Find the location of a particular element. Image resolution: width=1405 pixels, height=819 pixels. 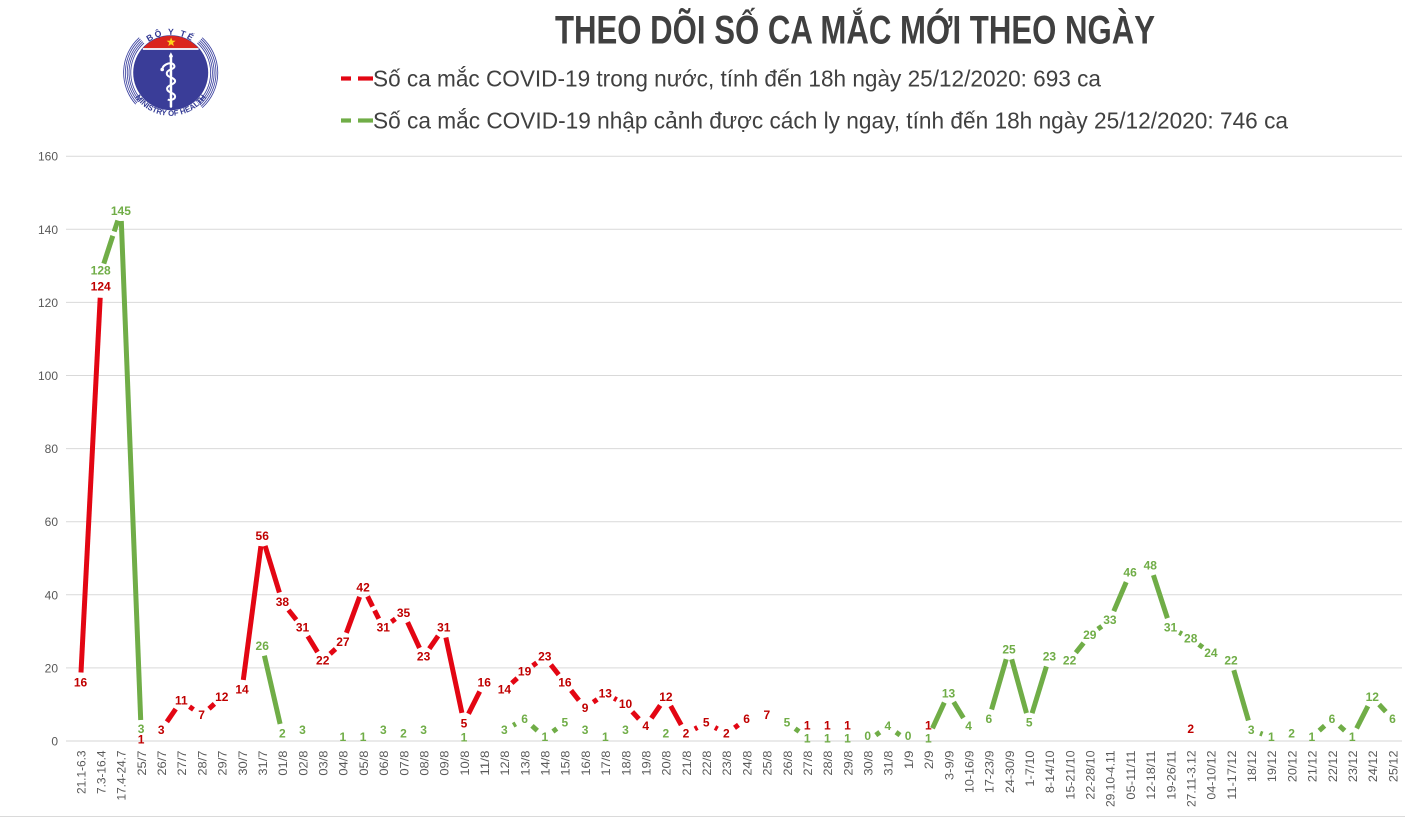

svg-text: 13 is located at coordinates (949, 693).